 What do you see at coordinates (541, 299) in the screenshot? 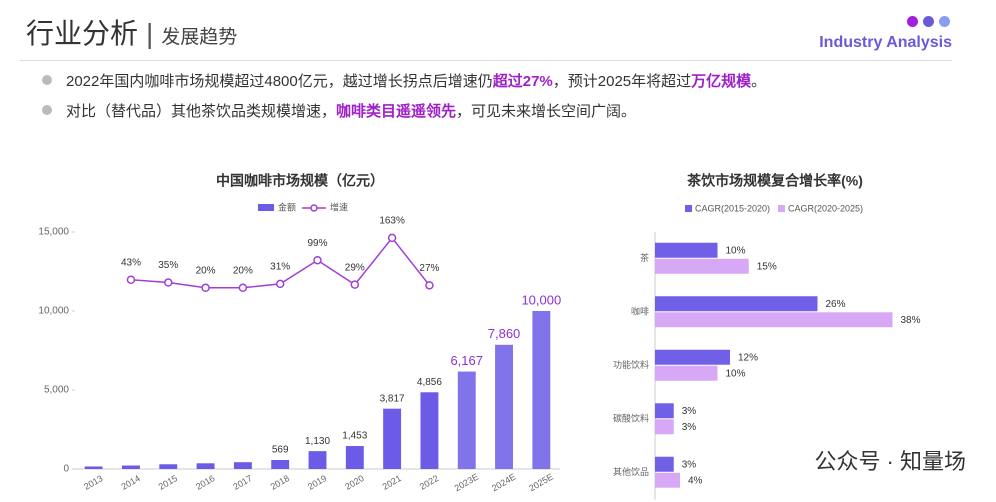
I see `data-label: 10,000` at bounding box center [541, 299].